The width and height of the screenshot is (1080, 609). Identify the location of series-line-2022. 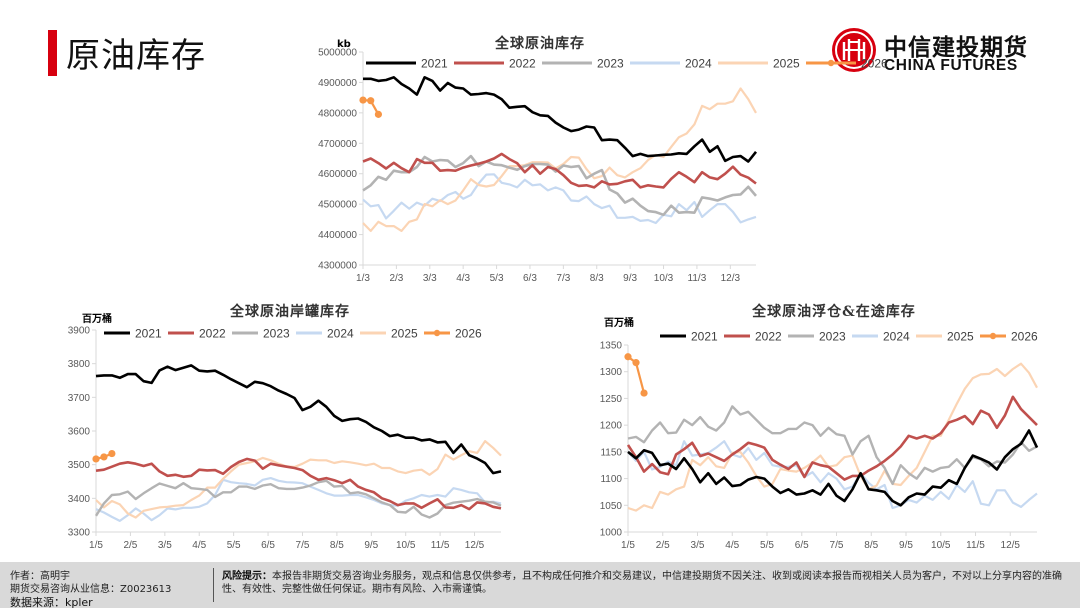
(559, 170).